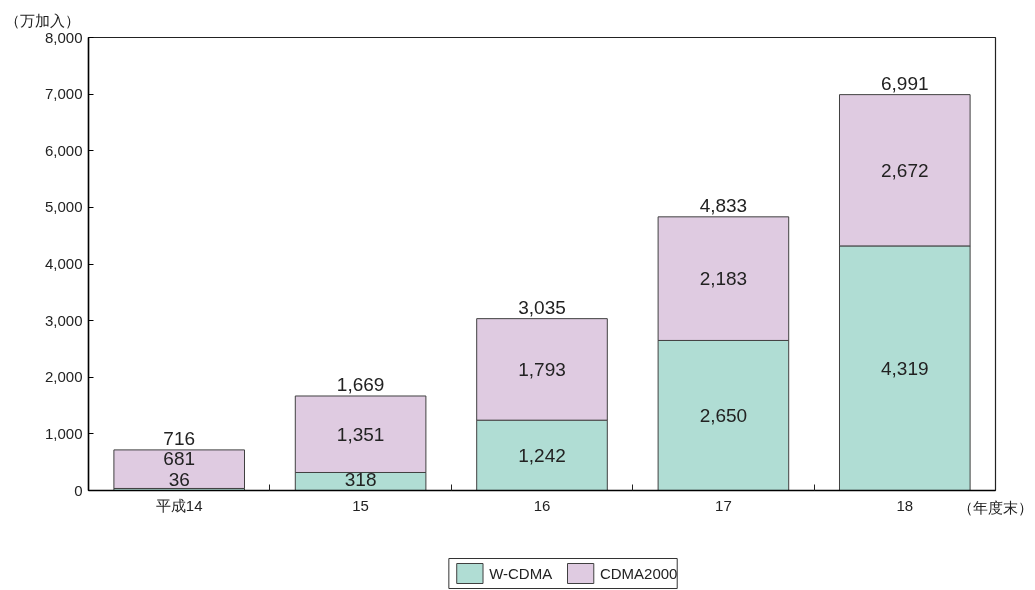  I want to click on data-label: 36, so click(179, 479).